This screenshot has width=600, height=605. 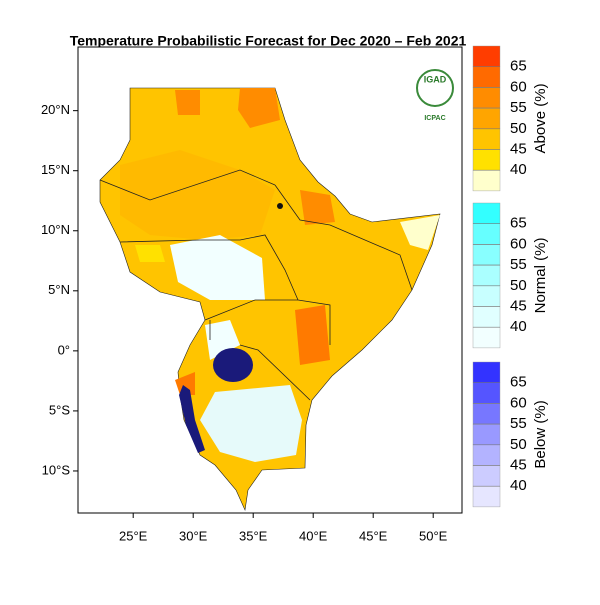 What do you see at coordinates (540, 276) in the screenshot?
I see `legend-title: Normal (%)` at bounding box center [540, 276].